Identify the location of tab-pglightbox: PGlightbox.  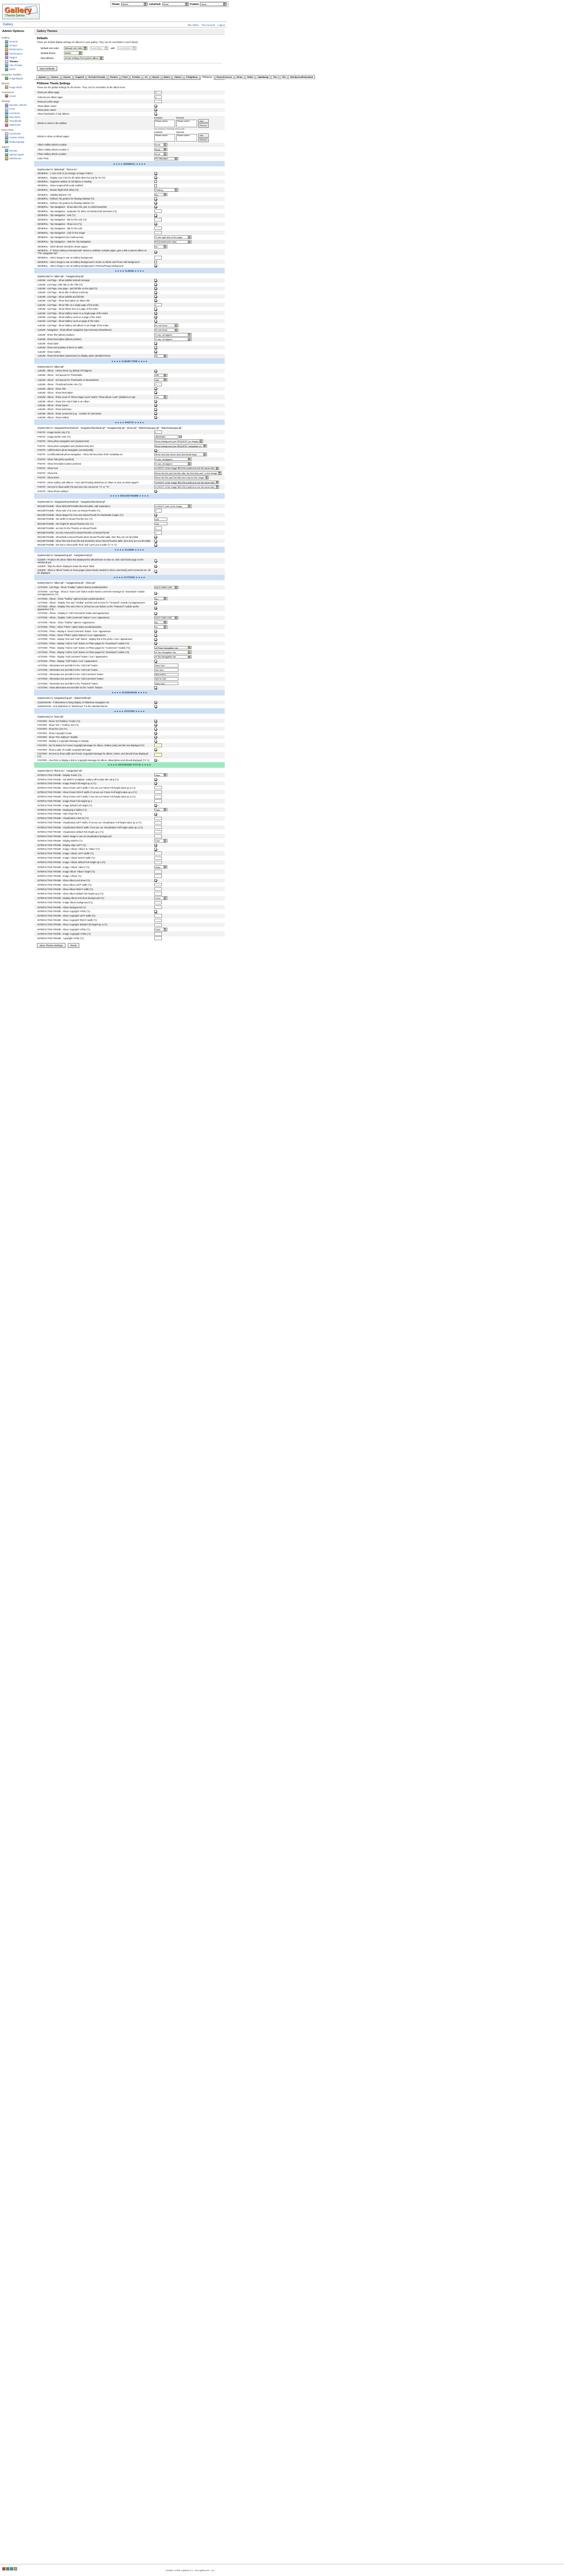
(192, 76).